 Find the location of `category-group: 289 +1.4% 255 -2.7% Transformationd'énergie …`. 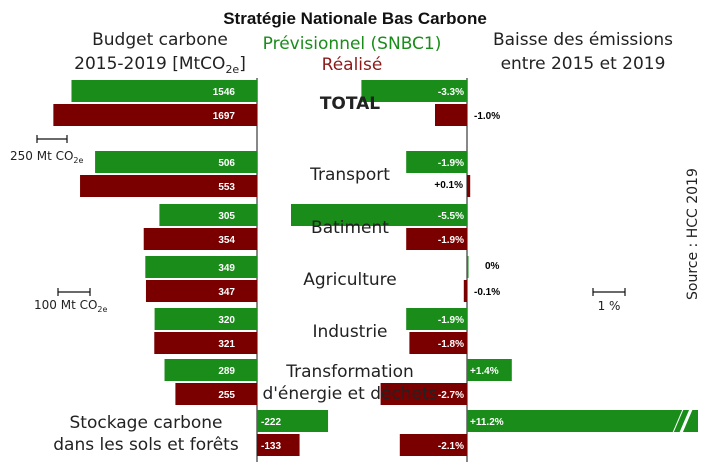

category-group: 289 +1.4% 255 -2.7% Transformationd'énergie … is located at coordinates (338, 382).